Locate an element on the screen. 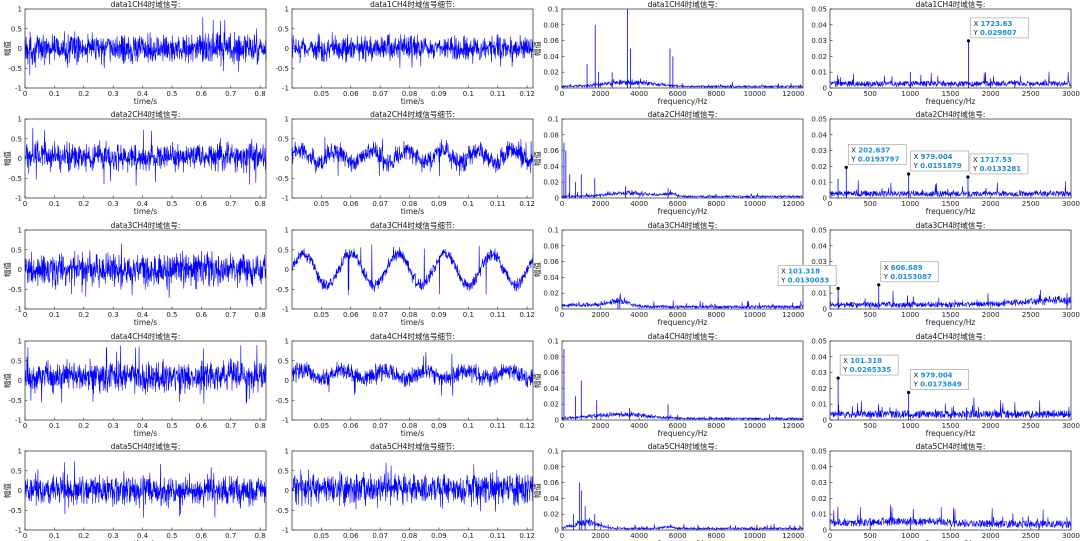 This screenshot has width=1080, height=541. datatip-x-value: 979.004 is located at coordinates (937, 376).